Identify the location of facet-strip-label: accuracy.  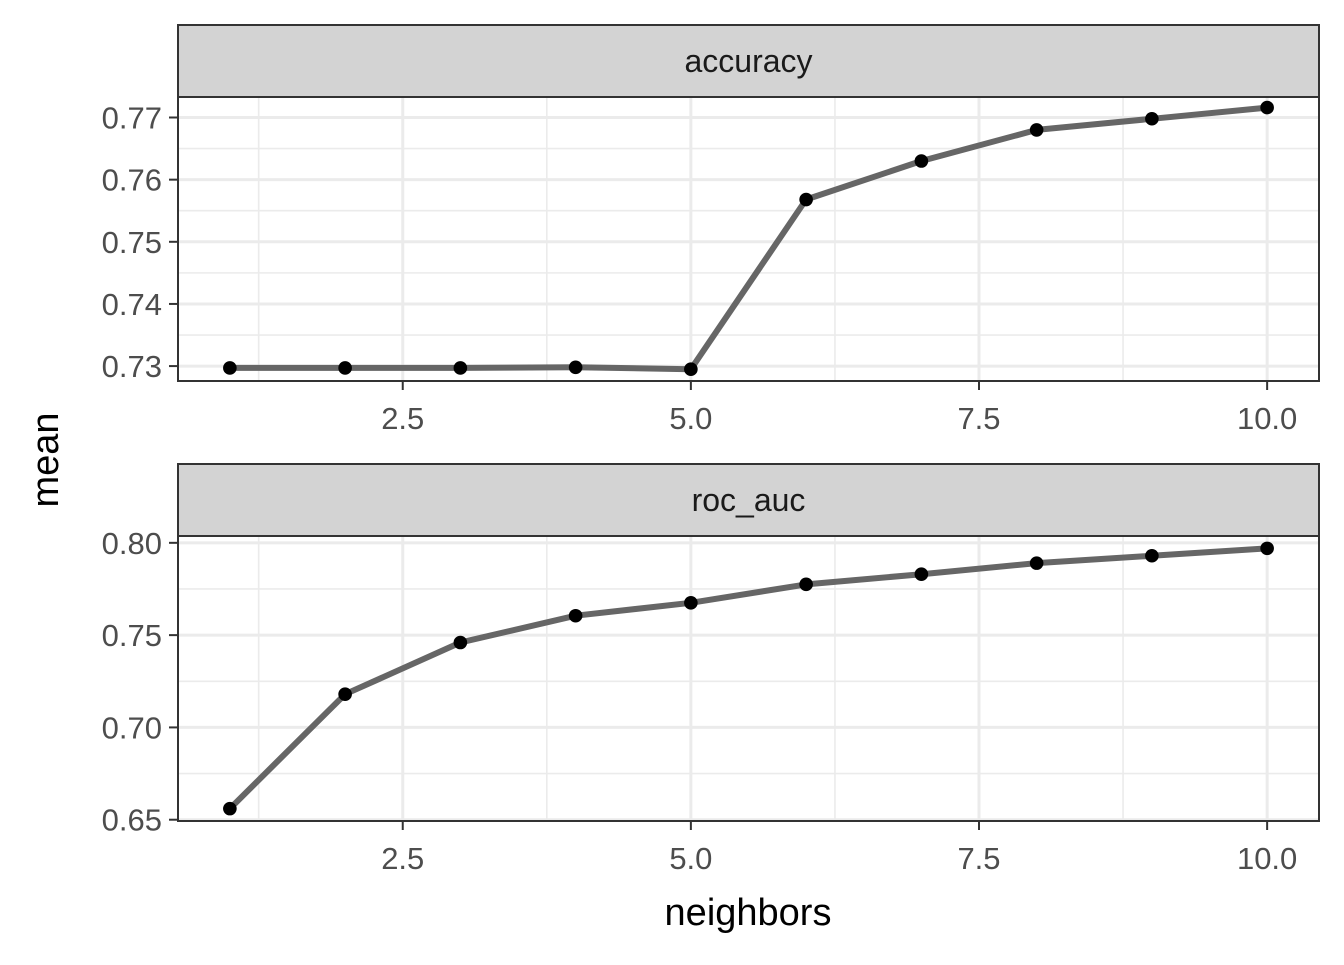
(748, 61).